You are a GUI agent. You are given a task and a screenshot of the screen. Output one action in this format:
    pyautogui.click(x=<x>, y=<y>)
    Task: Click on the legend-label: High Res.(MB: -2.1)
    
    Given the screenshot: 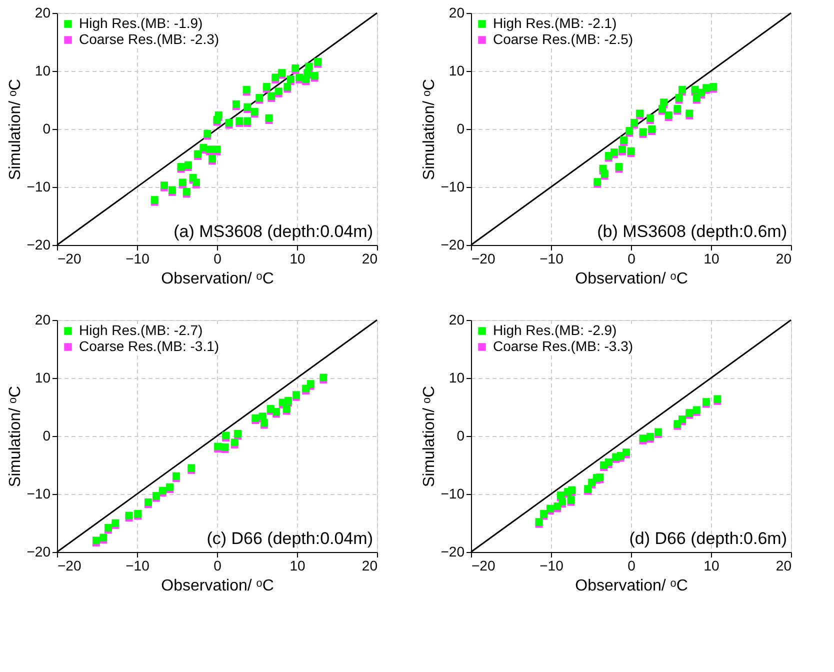 What is the action you would take?
    pyautogui.click(x=555, y=23)
    